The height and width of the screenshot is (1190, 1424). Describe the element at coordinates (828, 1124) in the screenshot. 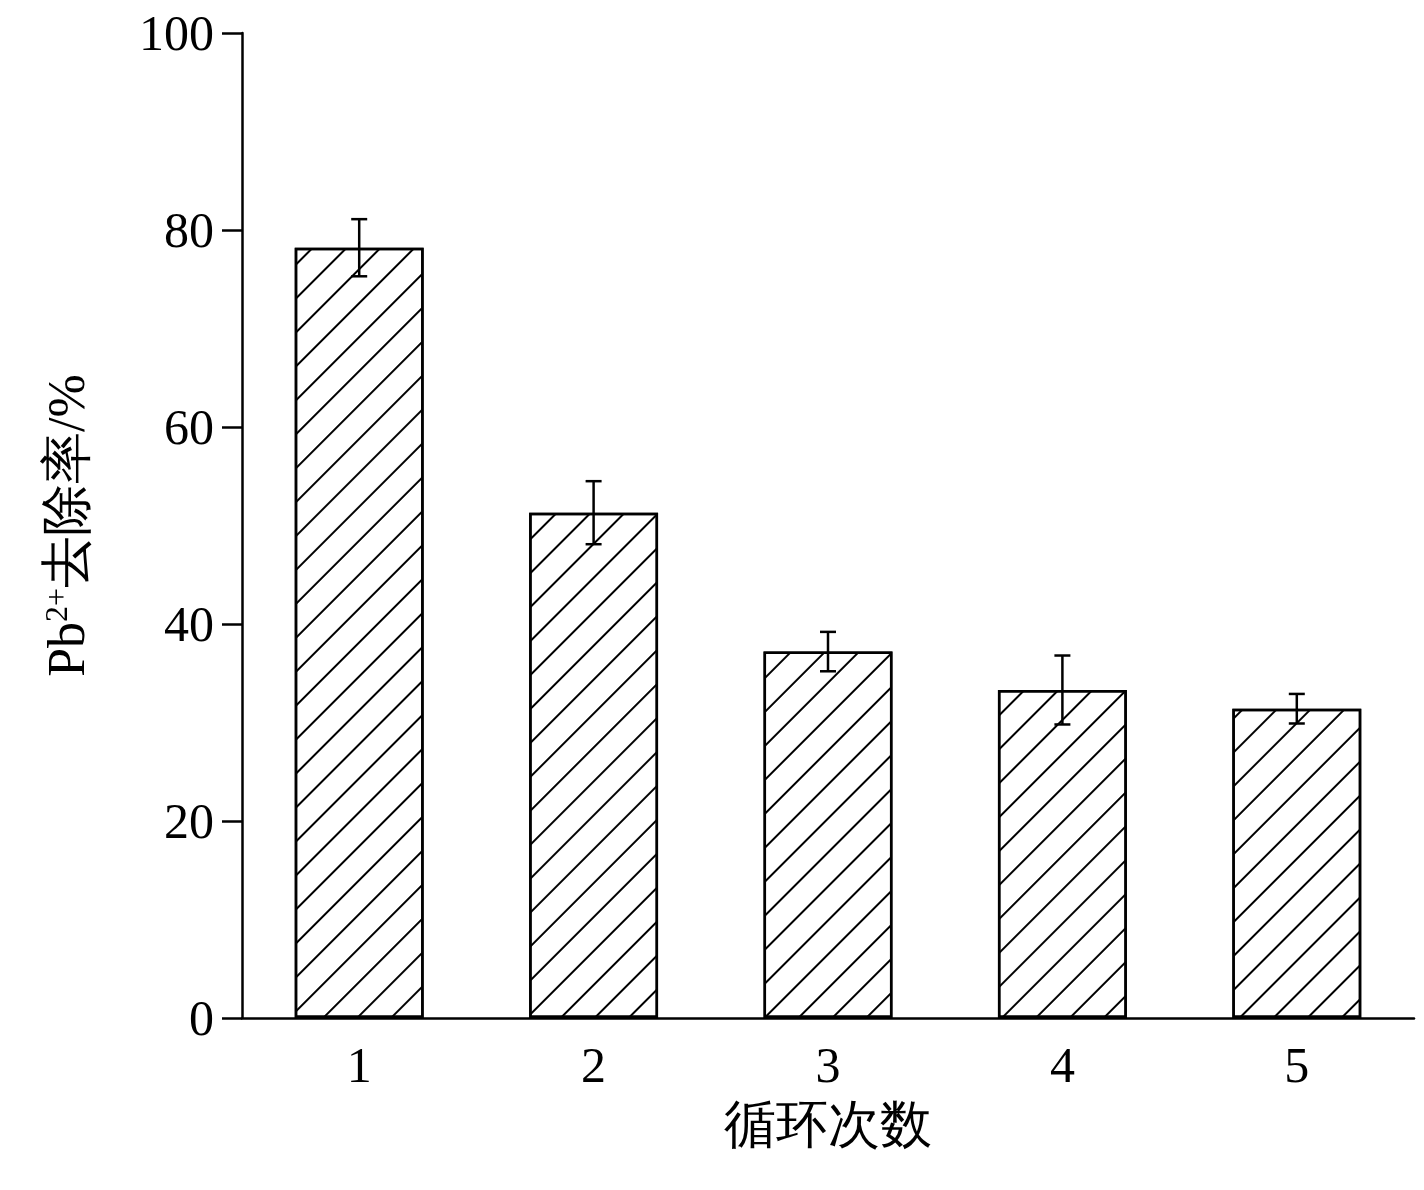

I see `x-axis-title: 循环次数` at that location.